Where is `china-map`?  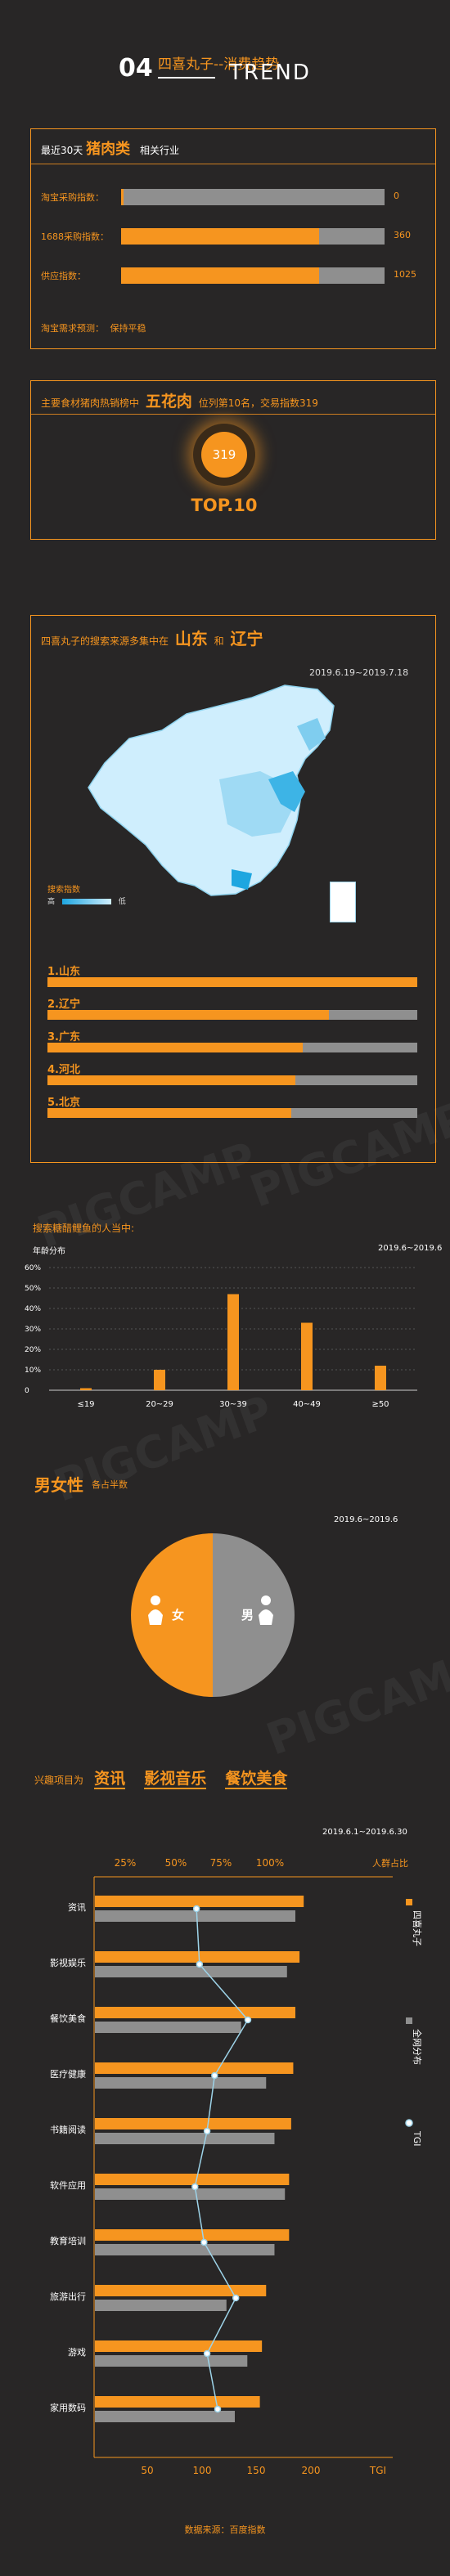
china-map is located at coordinates (211, 790).